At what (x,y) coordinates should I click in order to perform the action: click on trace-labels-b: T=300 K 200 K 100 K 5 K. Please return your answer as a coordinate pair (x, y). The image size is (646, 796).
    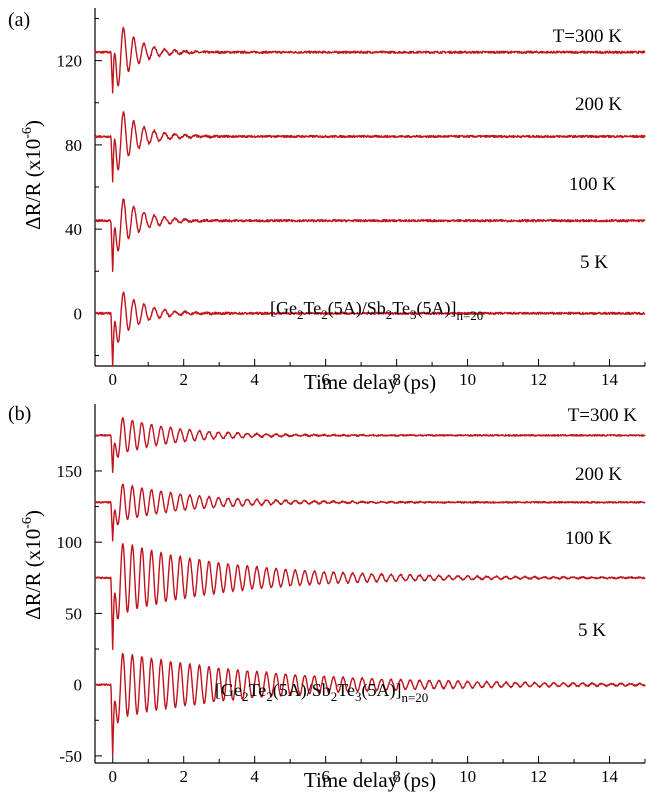
    Looking at the image, I should click on (601, 523).